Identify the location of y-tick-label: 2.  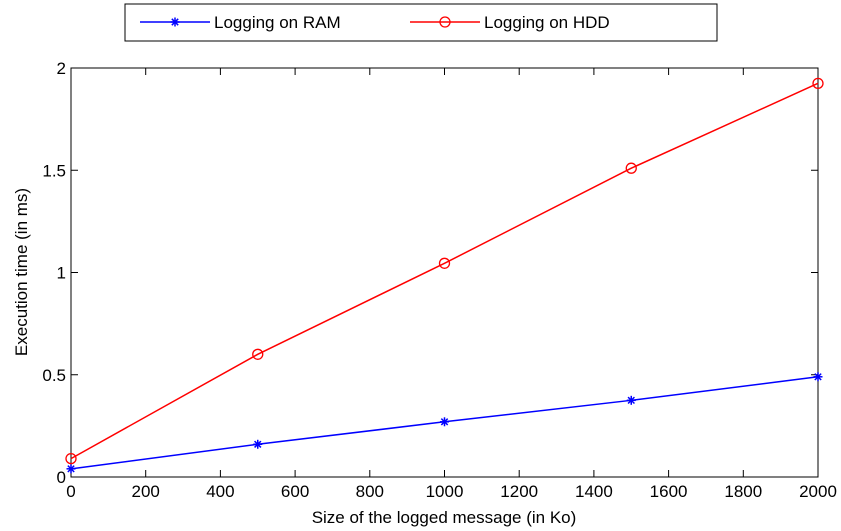
(61, 68).